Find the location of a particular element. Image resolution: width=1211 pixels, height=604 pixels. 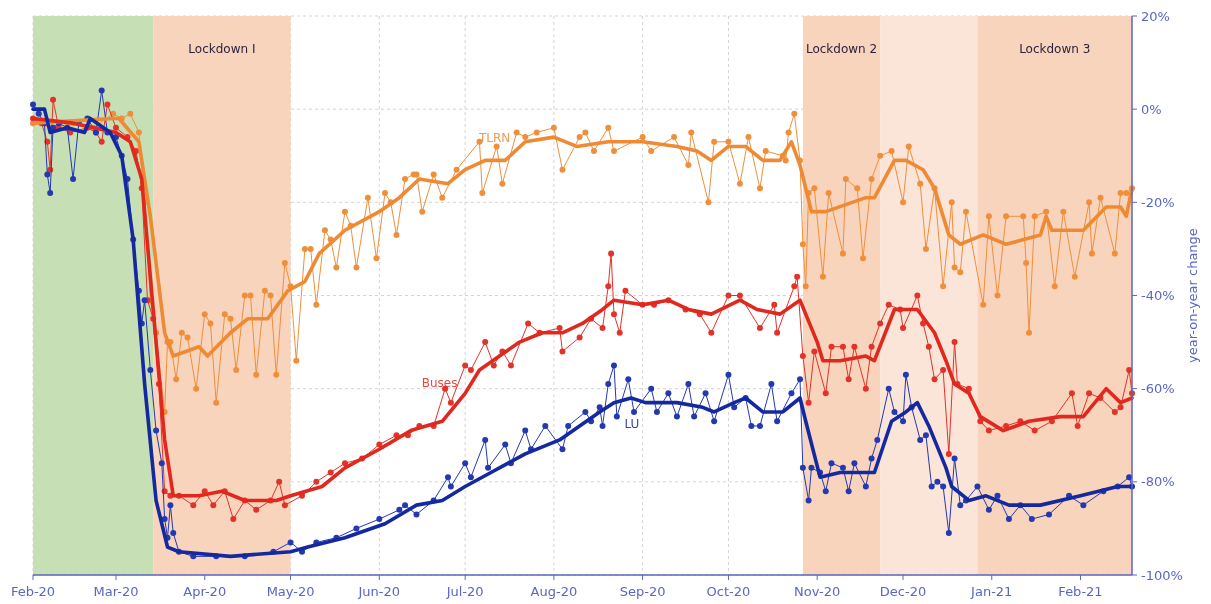

series-label: Buses is located at coordinates (439, 383).